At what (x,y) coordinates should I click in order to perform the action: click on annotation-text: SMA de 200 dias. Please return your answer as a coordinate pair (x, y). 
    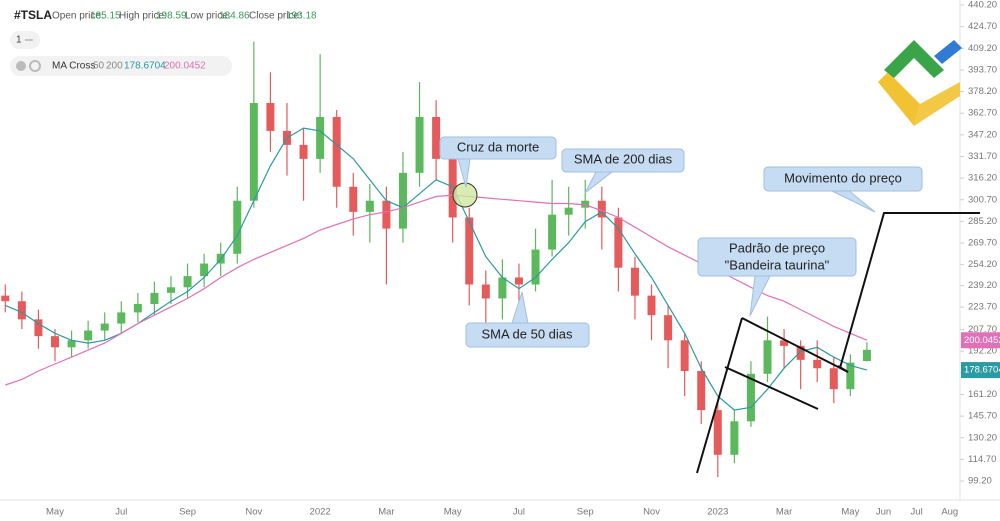
    Looking at the image, I should click on (623, 158).